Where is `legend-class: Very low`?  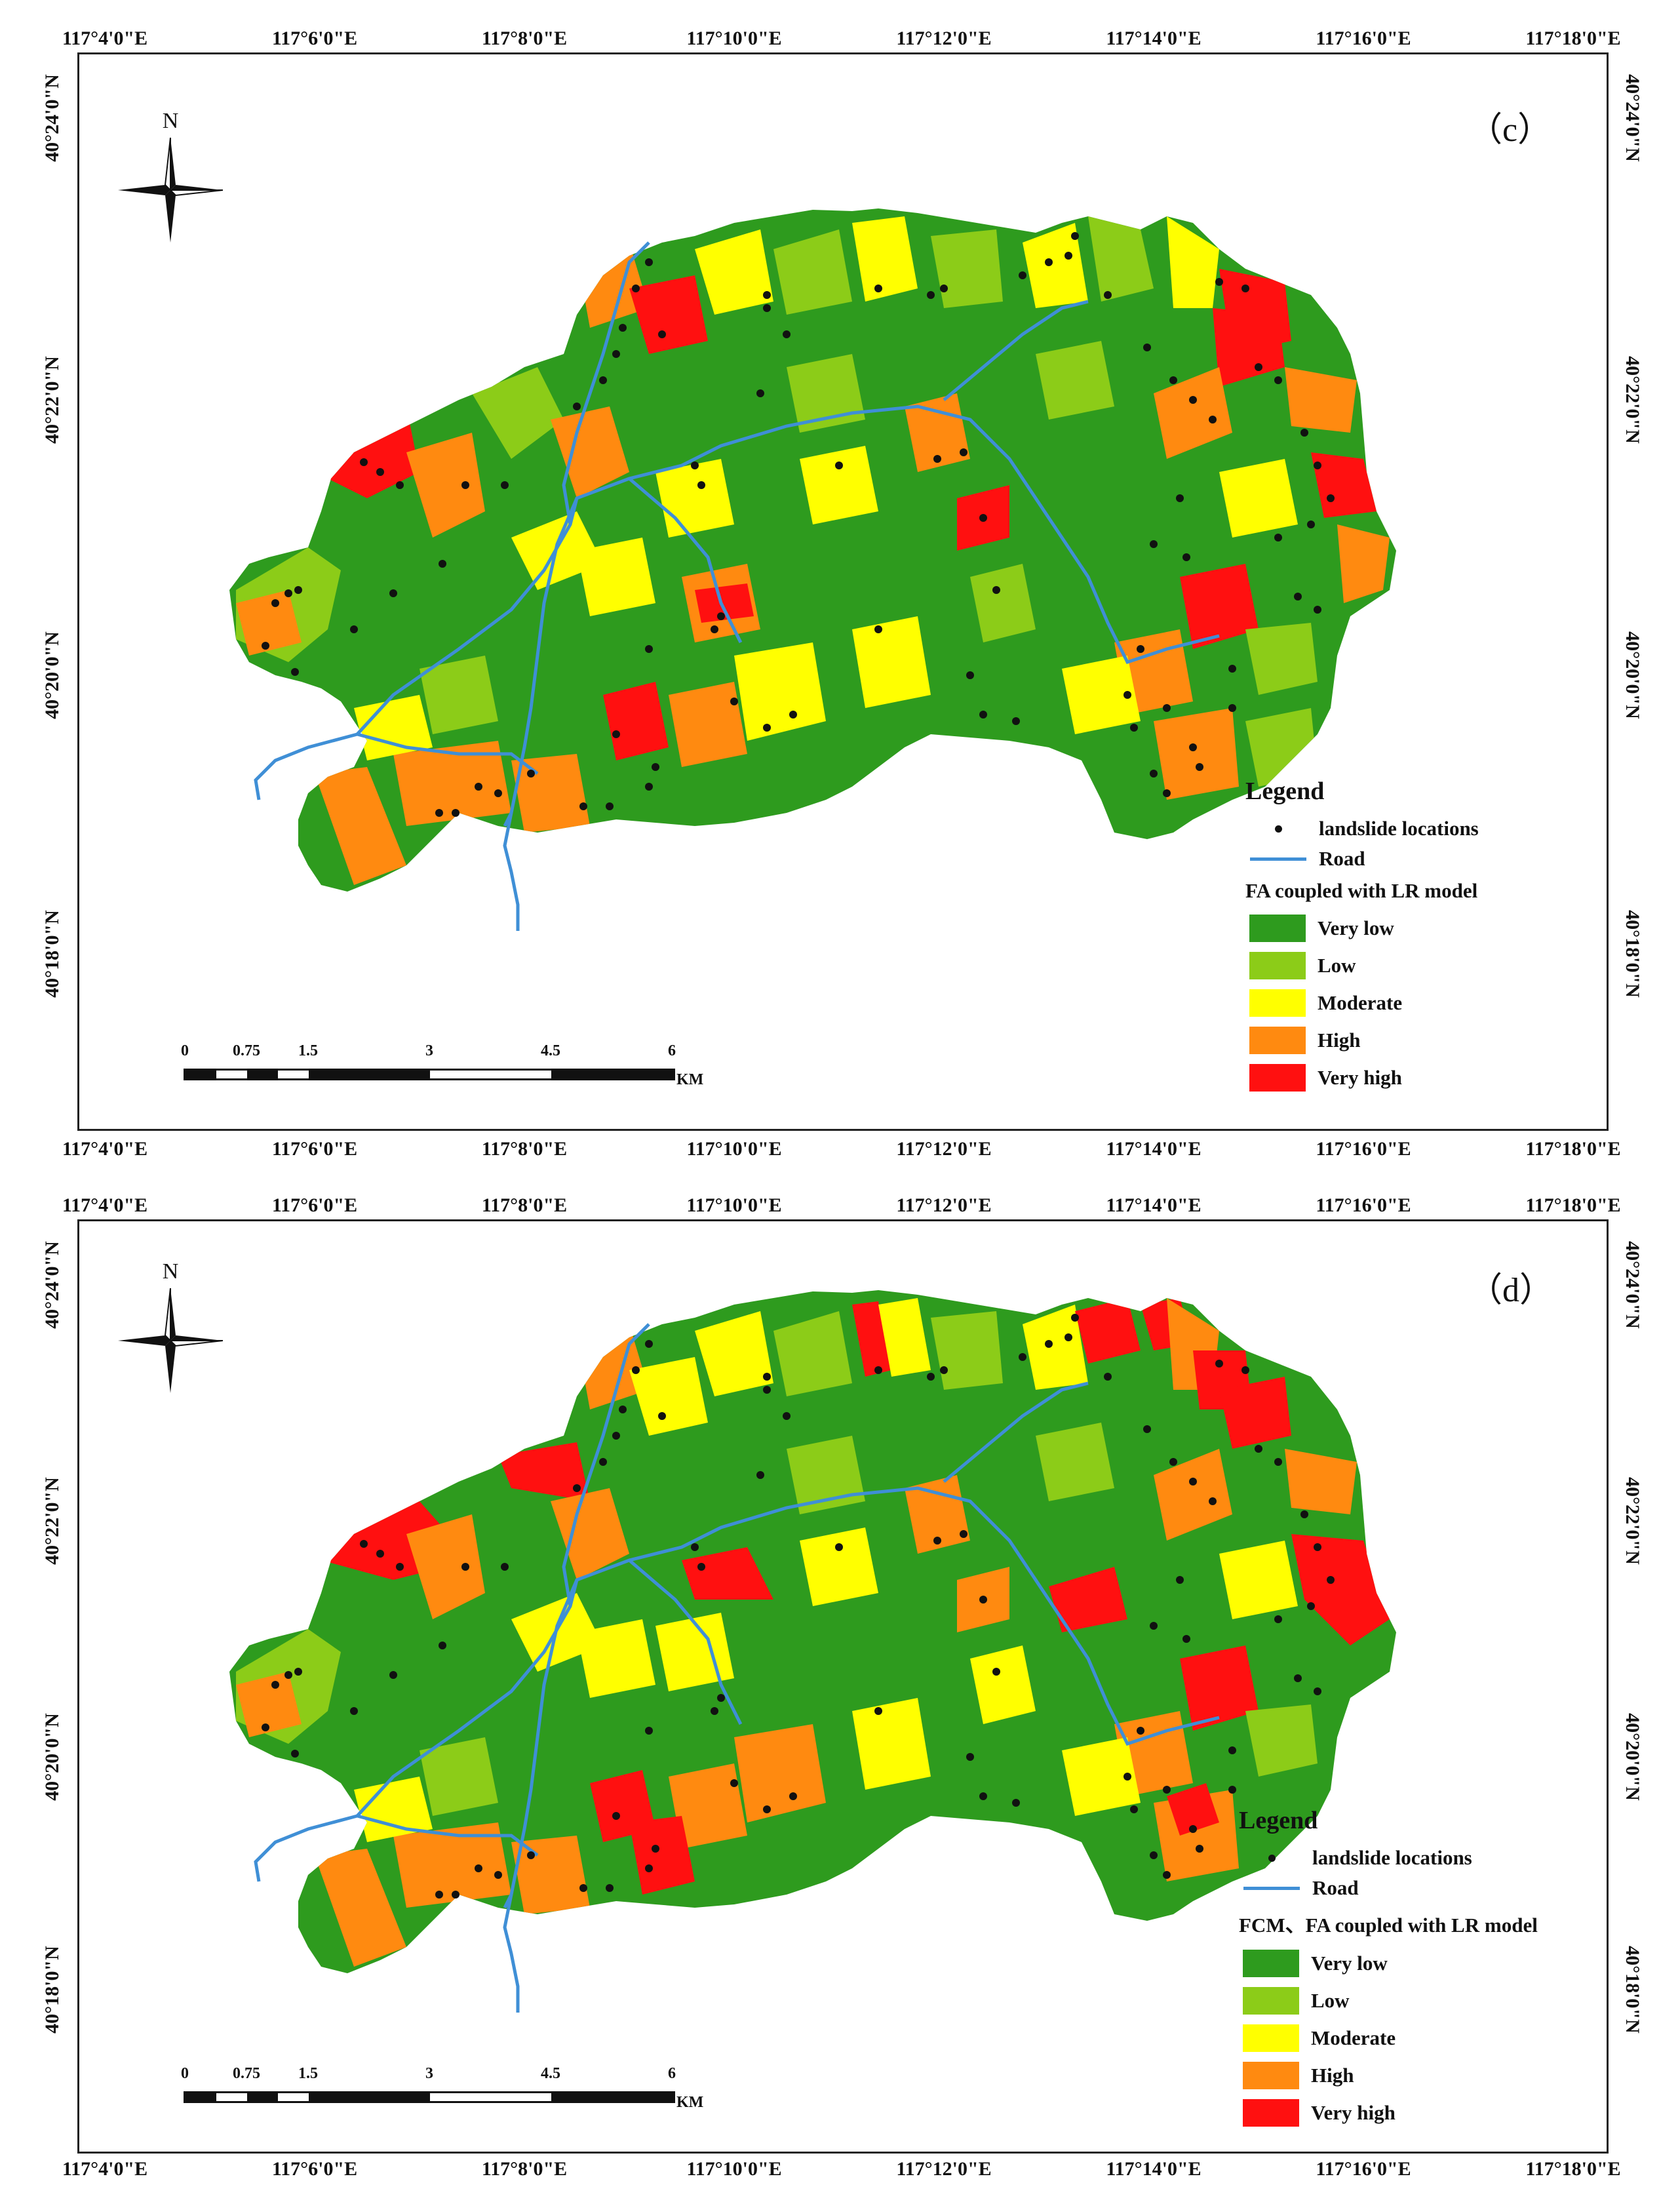 legend-class: Very low is located at coordinates (1362, 928).